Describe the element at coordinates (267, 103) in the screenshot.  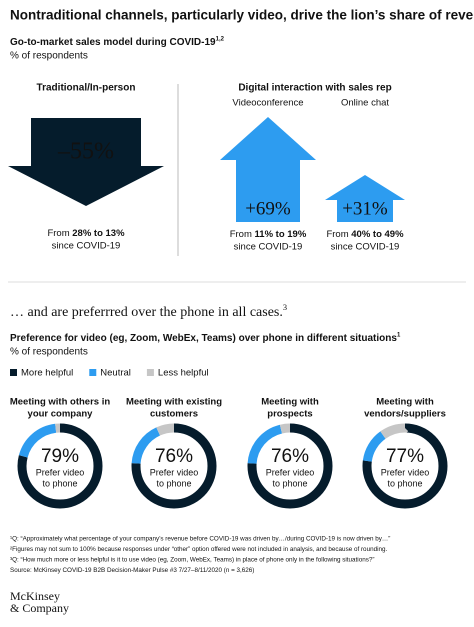
I see `channel-name: Videoconference` at that location.